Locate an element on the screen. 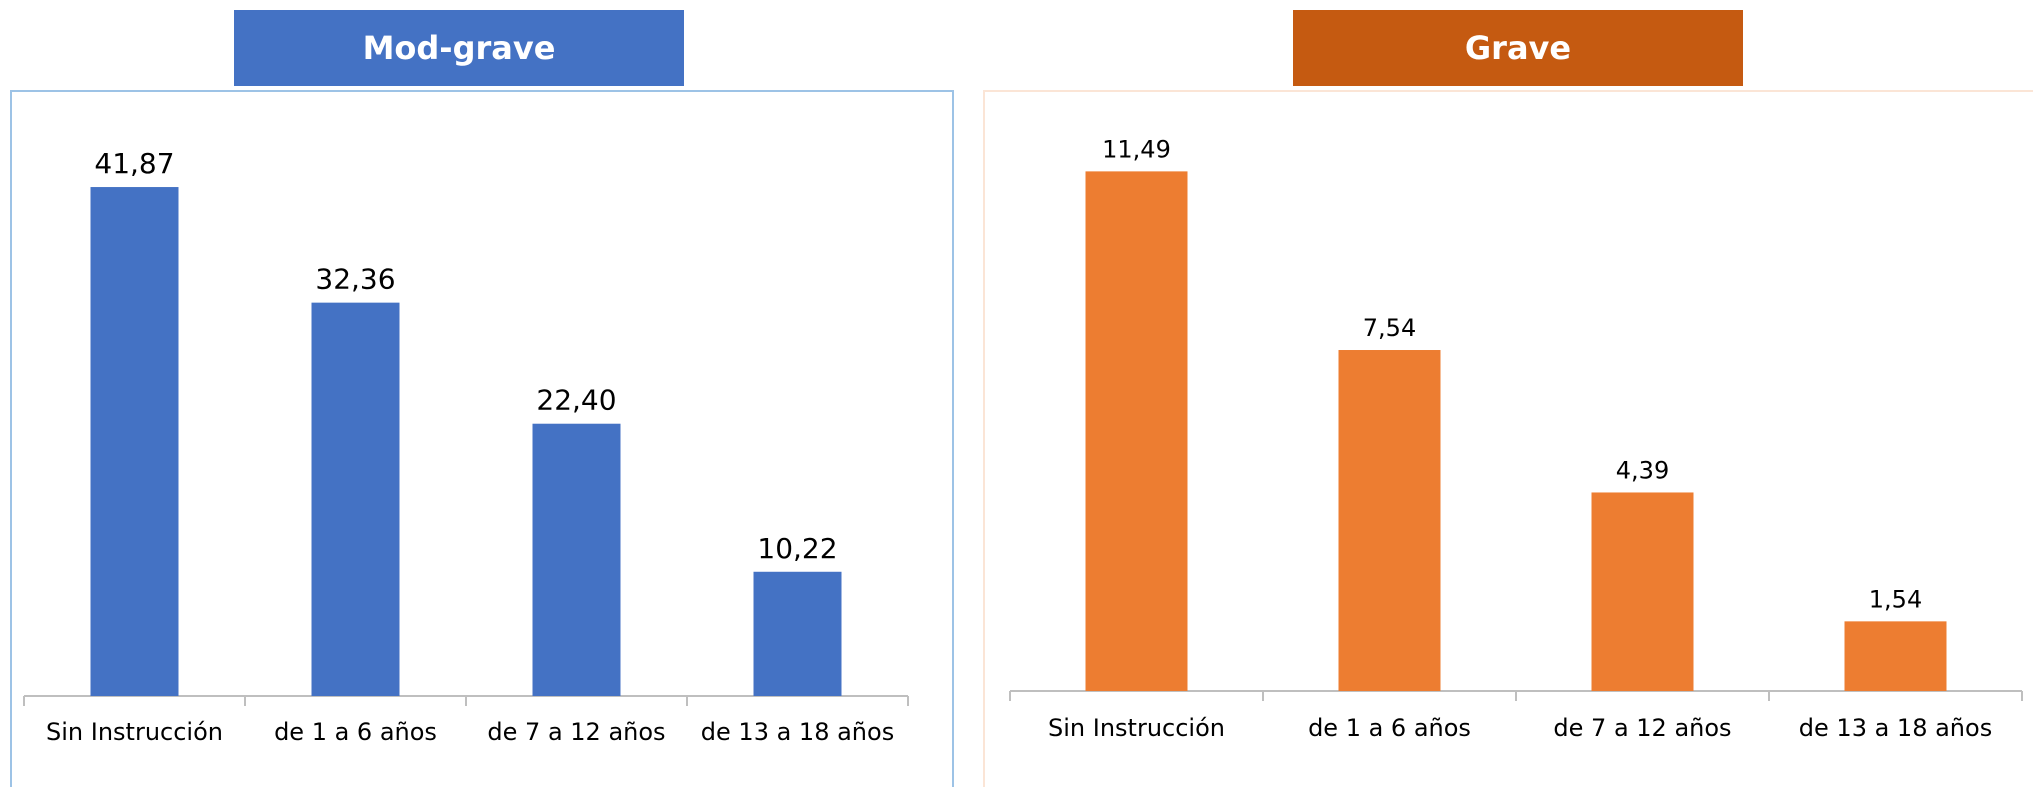 Image resolution: width=2033 pixels, height=787 pixels. mod-grave-value-label: 32,36 is located at coordinates (355, 279).